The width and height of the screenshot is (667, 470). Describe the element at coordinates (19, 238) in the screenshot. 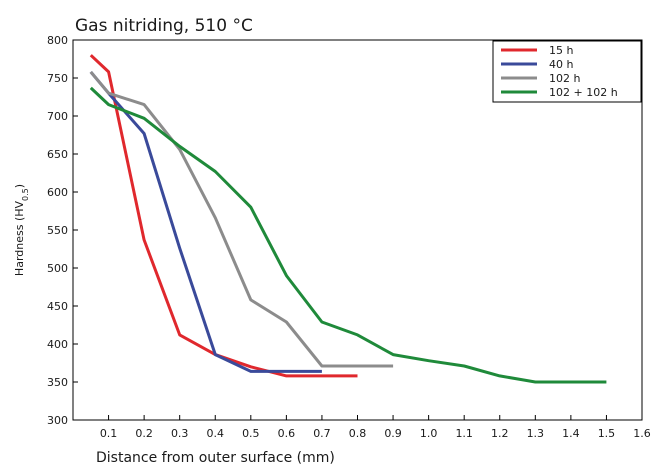

I see `y-axis-label-main: Hardness (HV` at that location.